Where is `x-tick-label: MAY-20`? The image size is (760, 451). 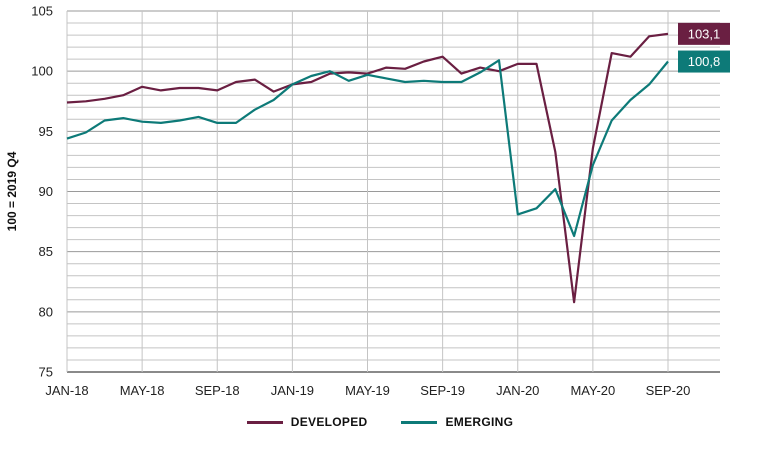 x-tick-label: MAY-20 is located at coordinates (592, 390).